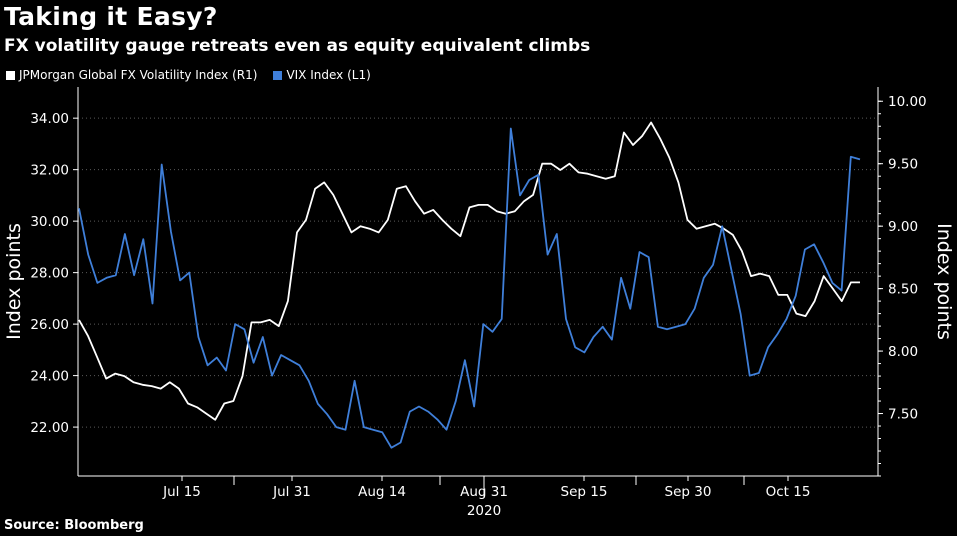  Describe the element at coordinates (907, 102) in the screenshot. I see `right-tick-label: 10.00` at that location.